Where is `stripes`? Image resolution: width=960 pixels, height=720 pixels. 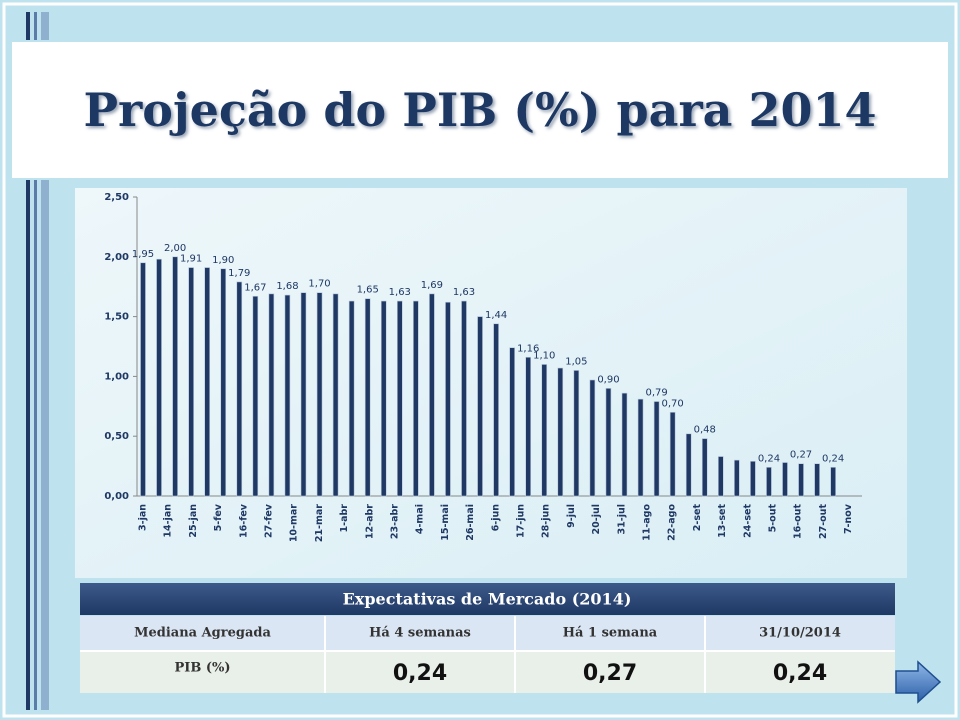
stripes is located at coordinates (37, 361).